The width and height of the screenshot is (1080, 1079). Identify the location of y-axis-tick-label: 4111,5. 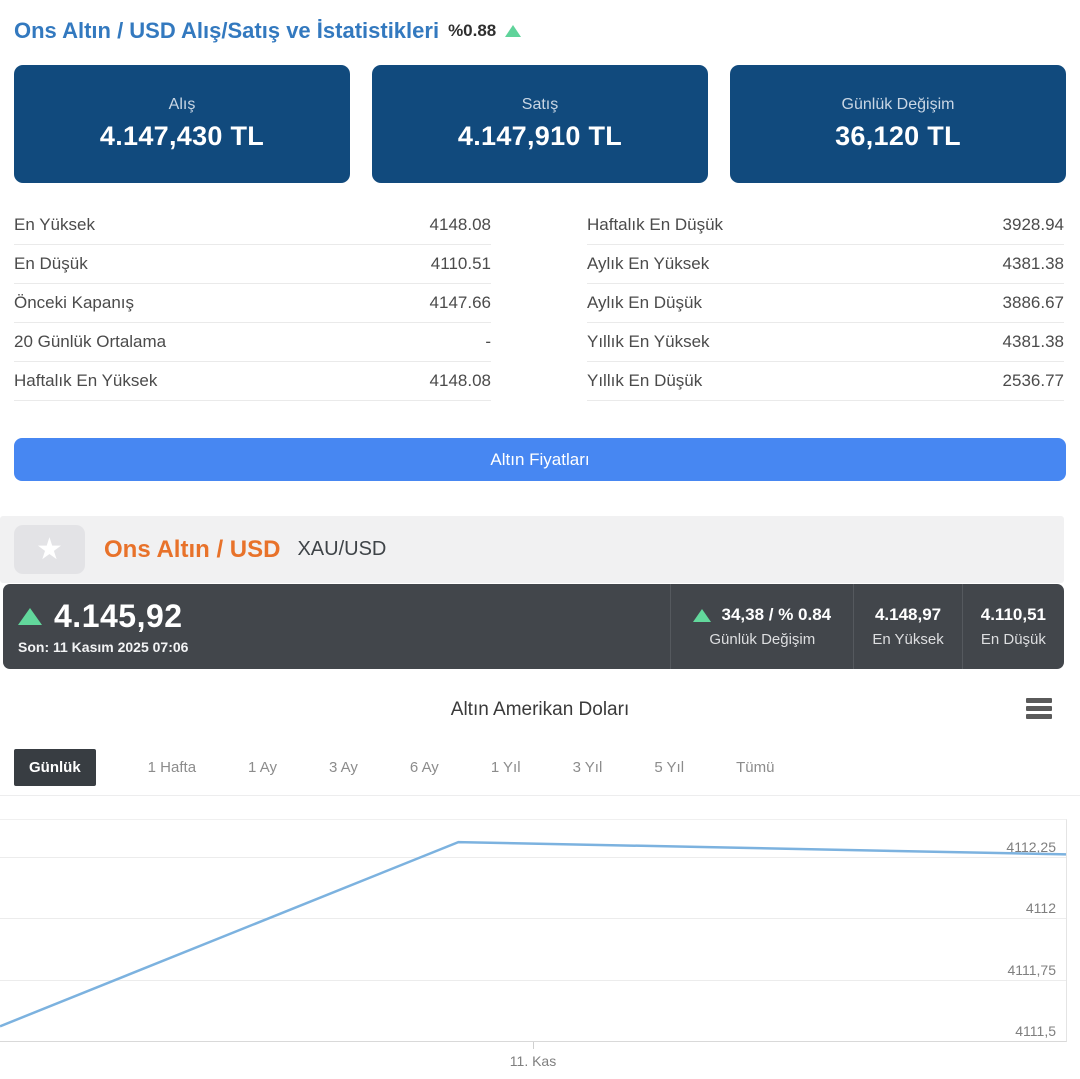
(1035, 1031).